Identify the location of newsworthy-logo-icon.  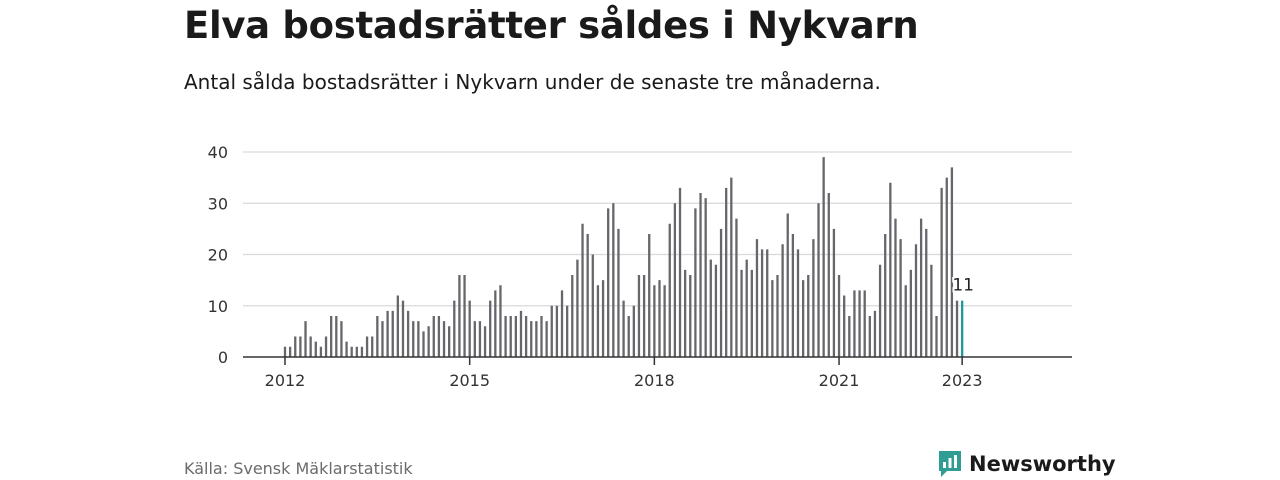
(950, 464).